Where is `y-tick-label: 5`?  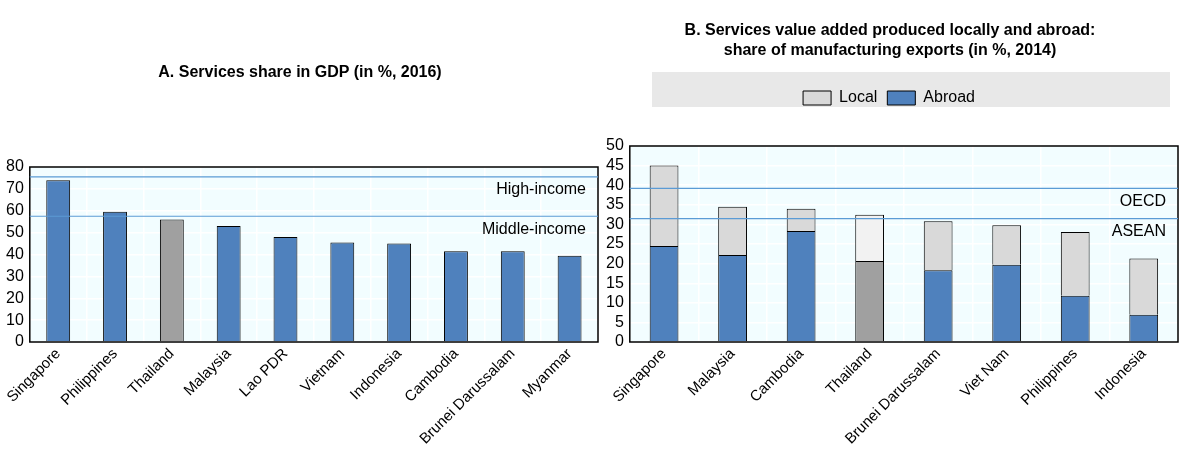 y-tick-label: 5 is located at coordinates (619, 321).